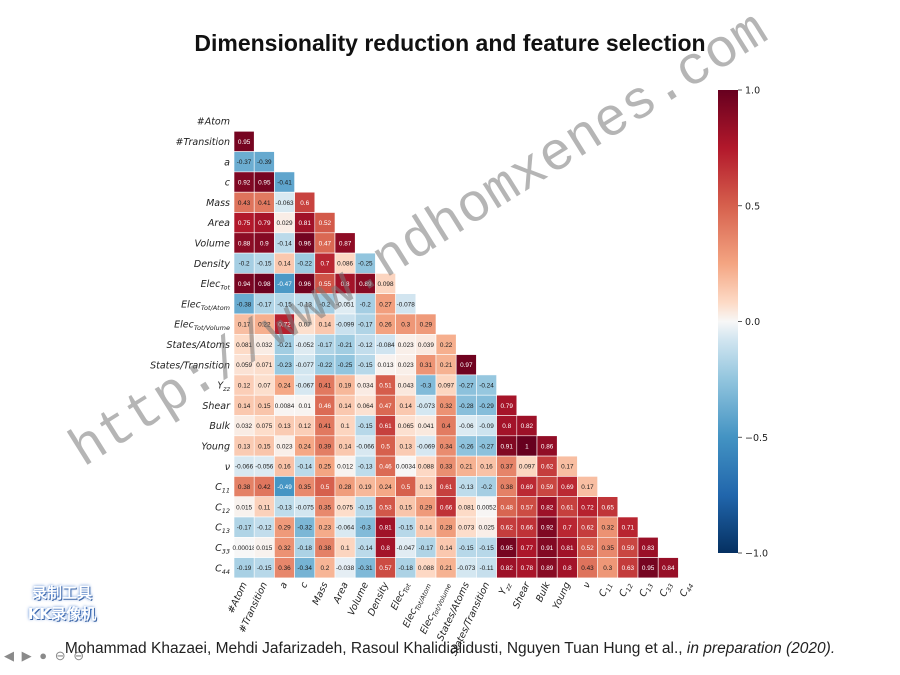 The height and width of the screenshot is (675, 900). Describe the element at coordinates (305, 365) in the screenshot. I see `heatmap-value-12-3: -0.077` at that location.